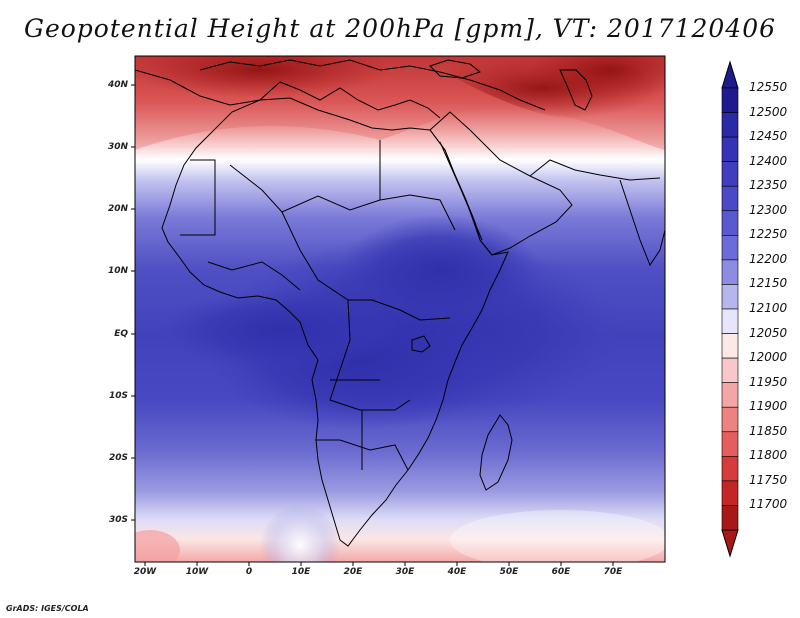 This screenshot has height=618, width=800. What do you see at coordinates (768, 479) in the screenshot?
I see `colorbar-label: 11750` at bounding box center [768, 479].